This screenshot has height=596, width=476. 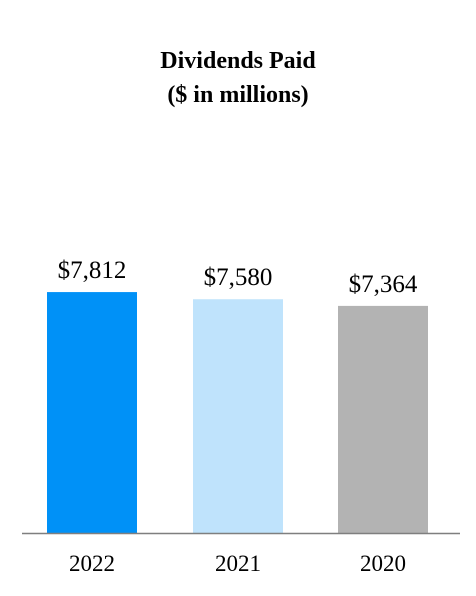 What do you see at coordinates (383, 563) in the screenshot?
I see `x-tick-label-2020: 2020` at bounding box center [383, 563].